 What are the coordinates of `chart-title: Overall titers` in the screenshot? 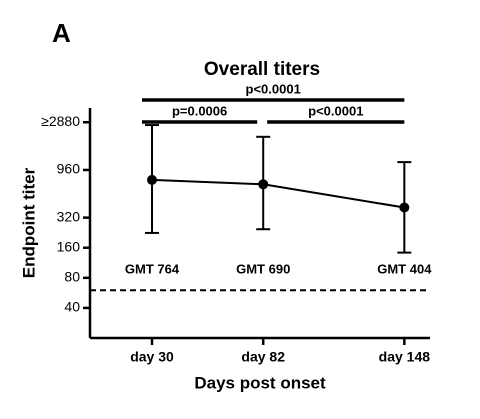 It's located at (262, 69).